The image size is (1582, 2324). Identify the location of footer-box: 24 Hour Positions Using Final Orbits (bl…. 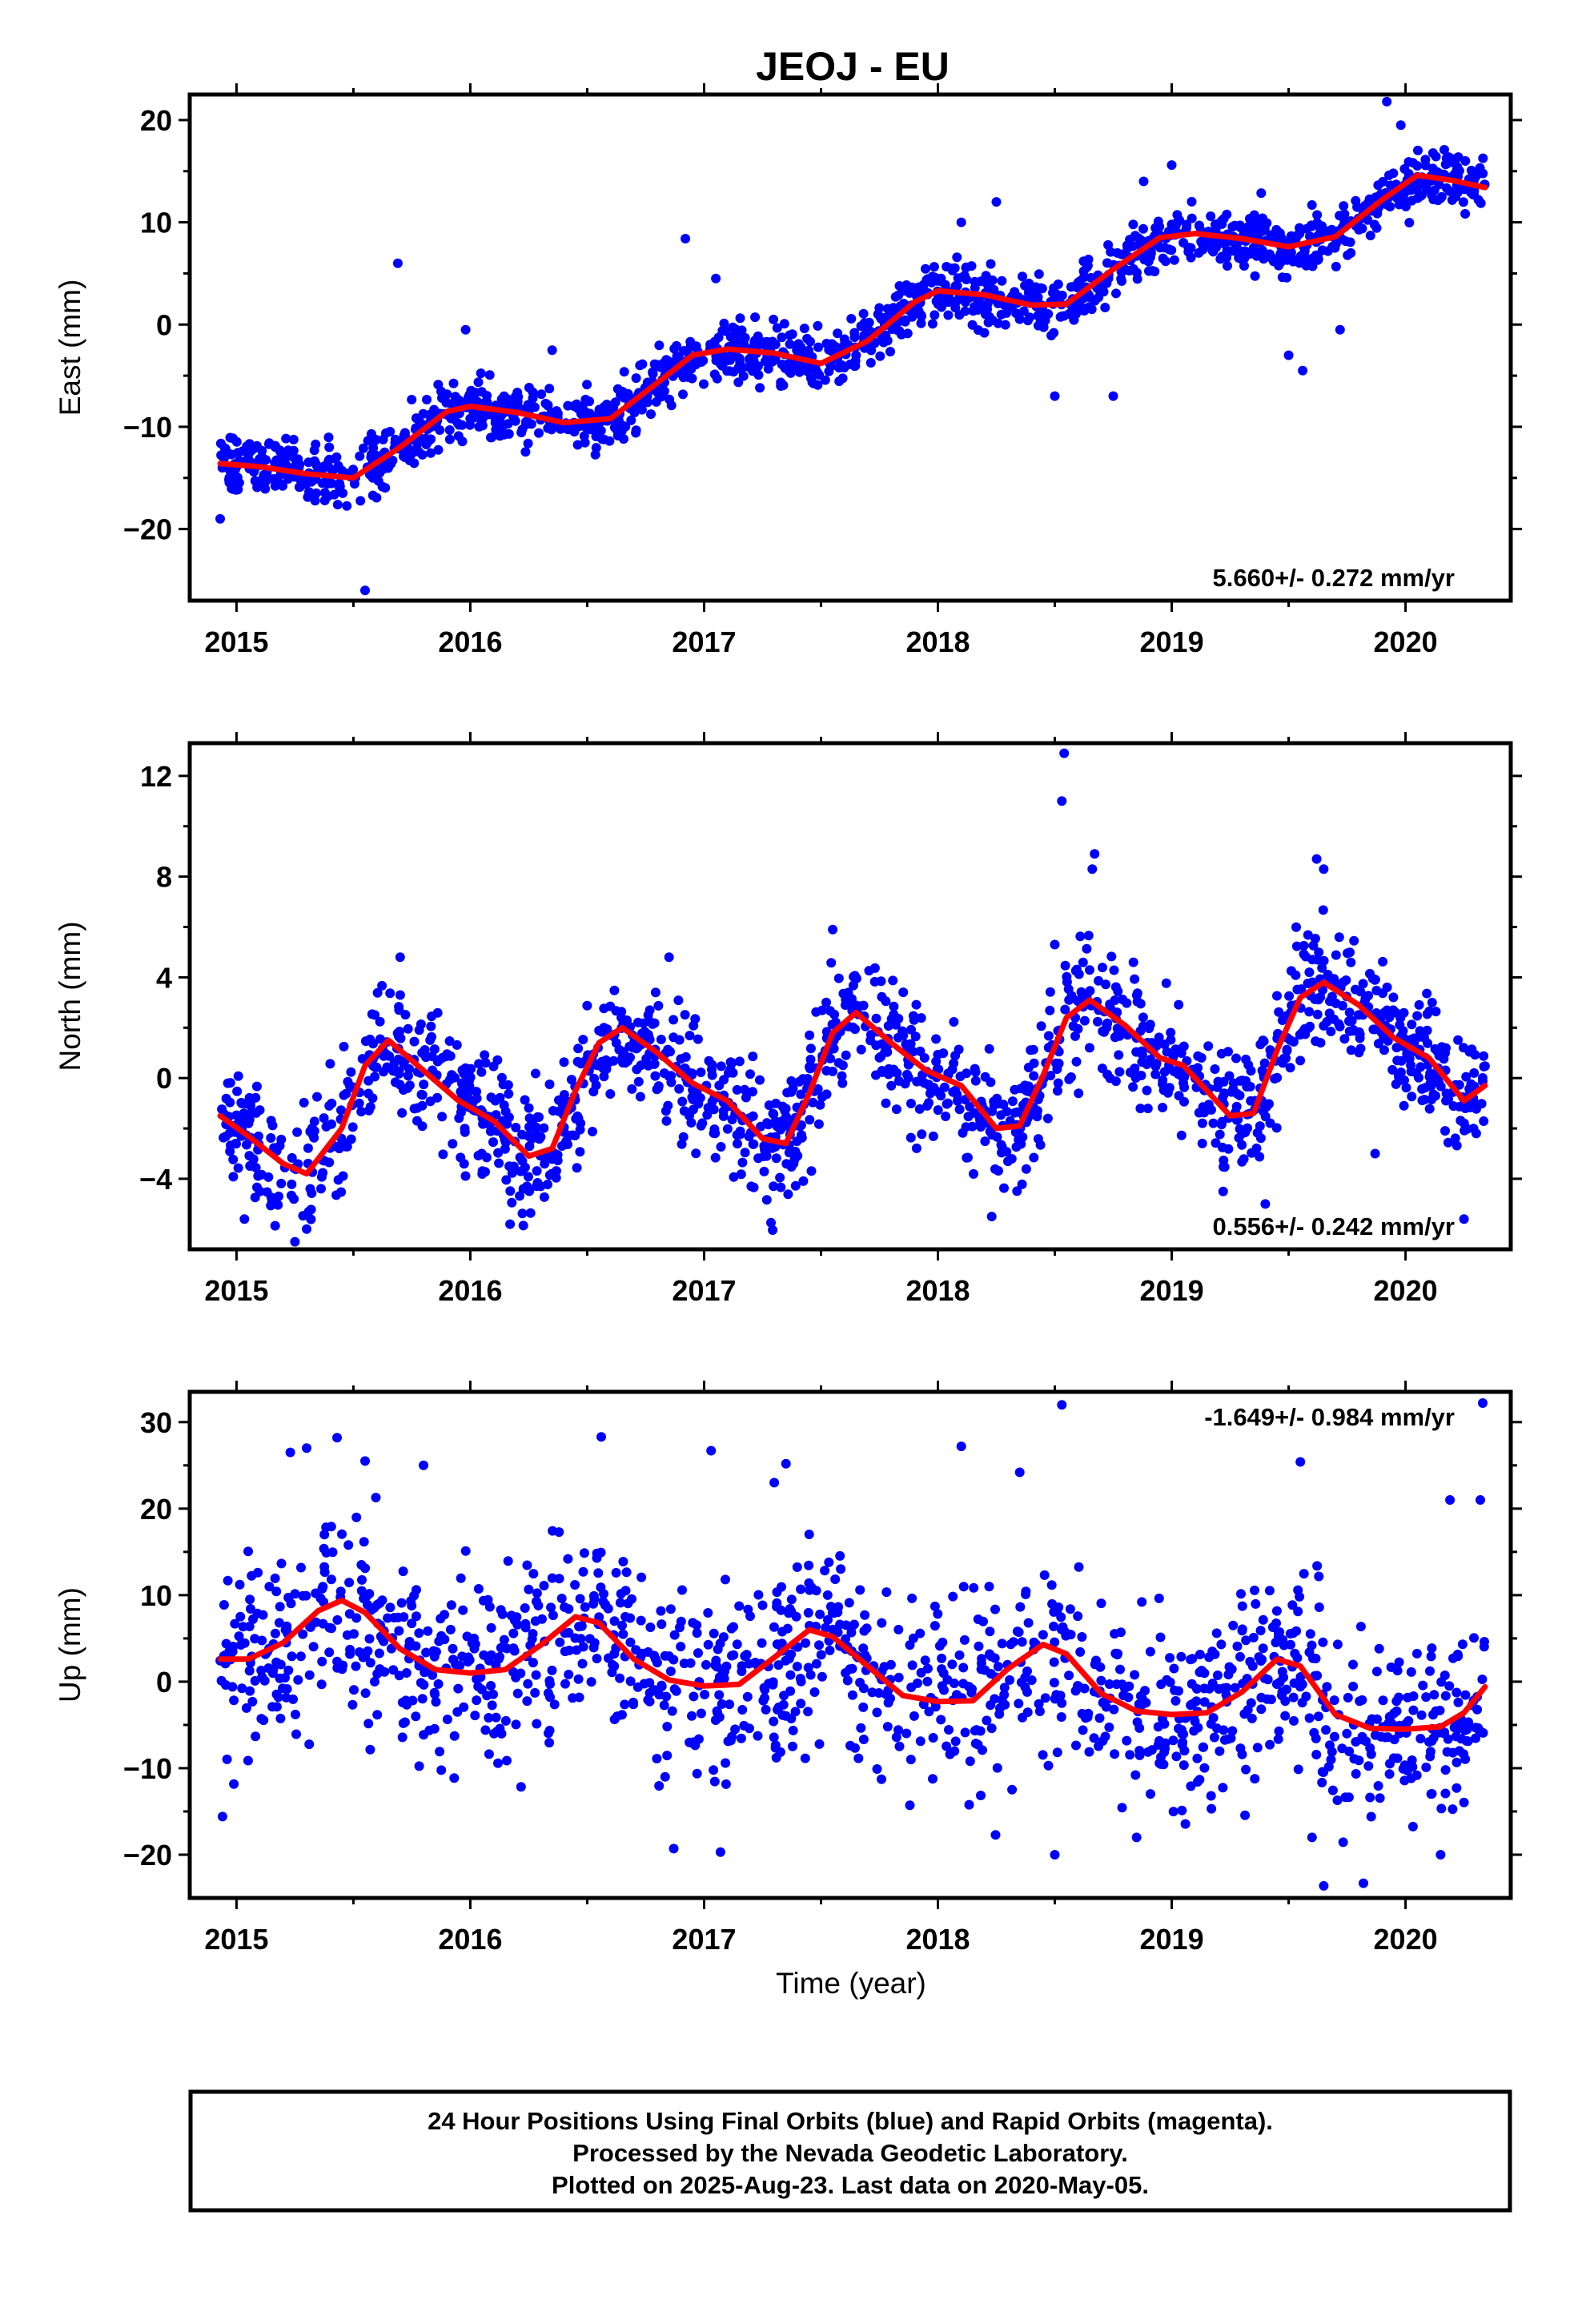
(850, 2151).